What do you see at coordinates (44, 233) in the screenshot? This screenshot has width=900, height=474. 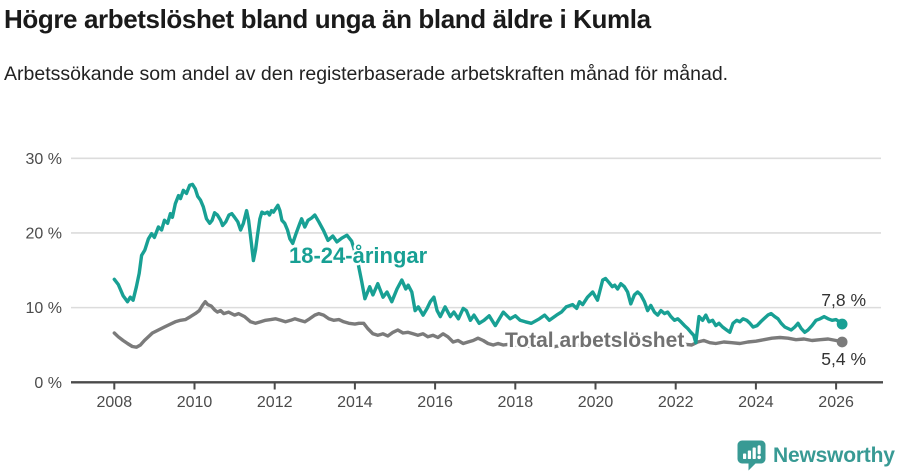 I see `y-tick-label: 20 %` at bounding box center [44, 233].